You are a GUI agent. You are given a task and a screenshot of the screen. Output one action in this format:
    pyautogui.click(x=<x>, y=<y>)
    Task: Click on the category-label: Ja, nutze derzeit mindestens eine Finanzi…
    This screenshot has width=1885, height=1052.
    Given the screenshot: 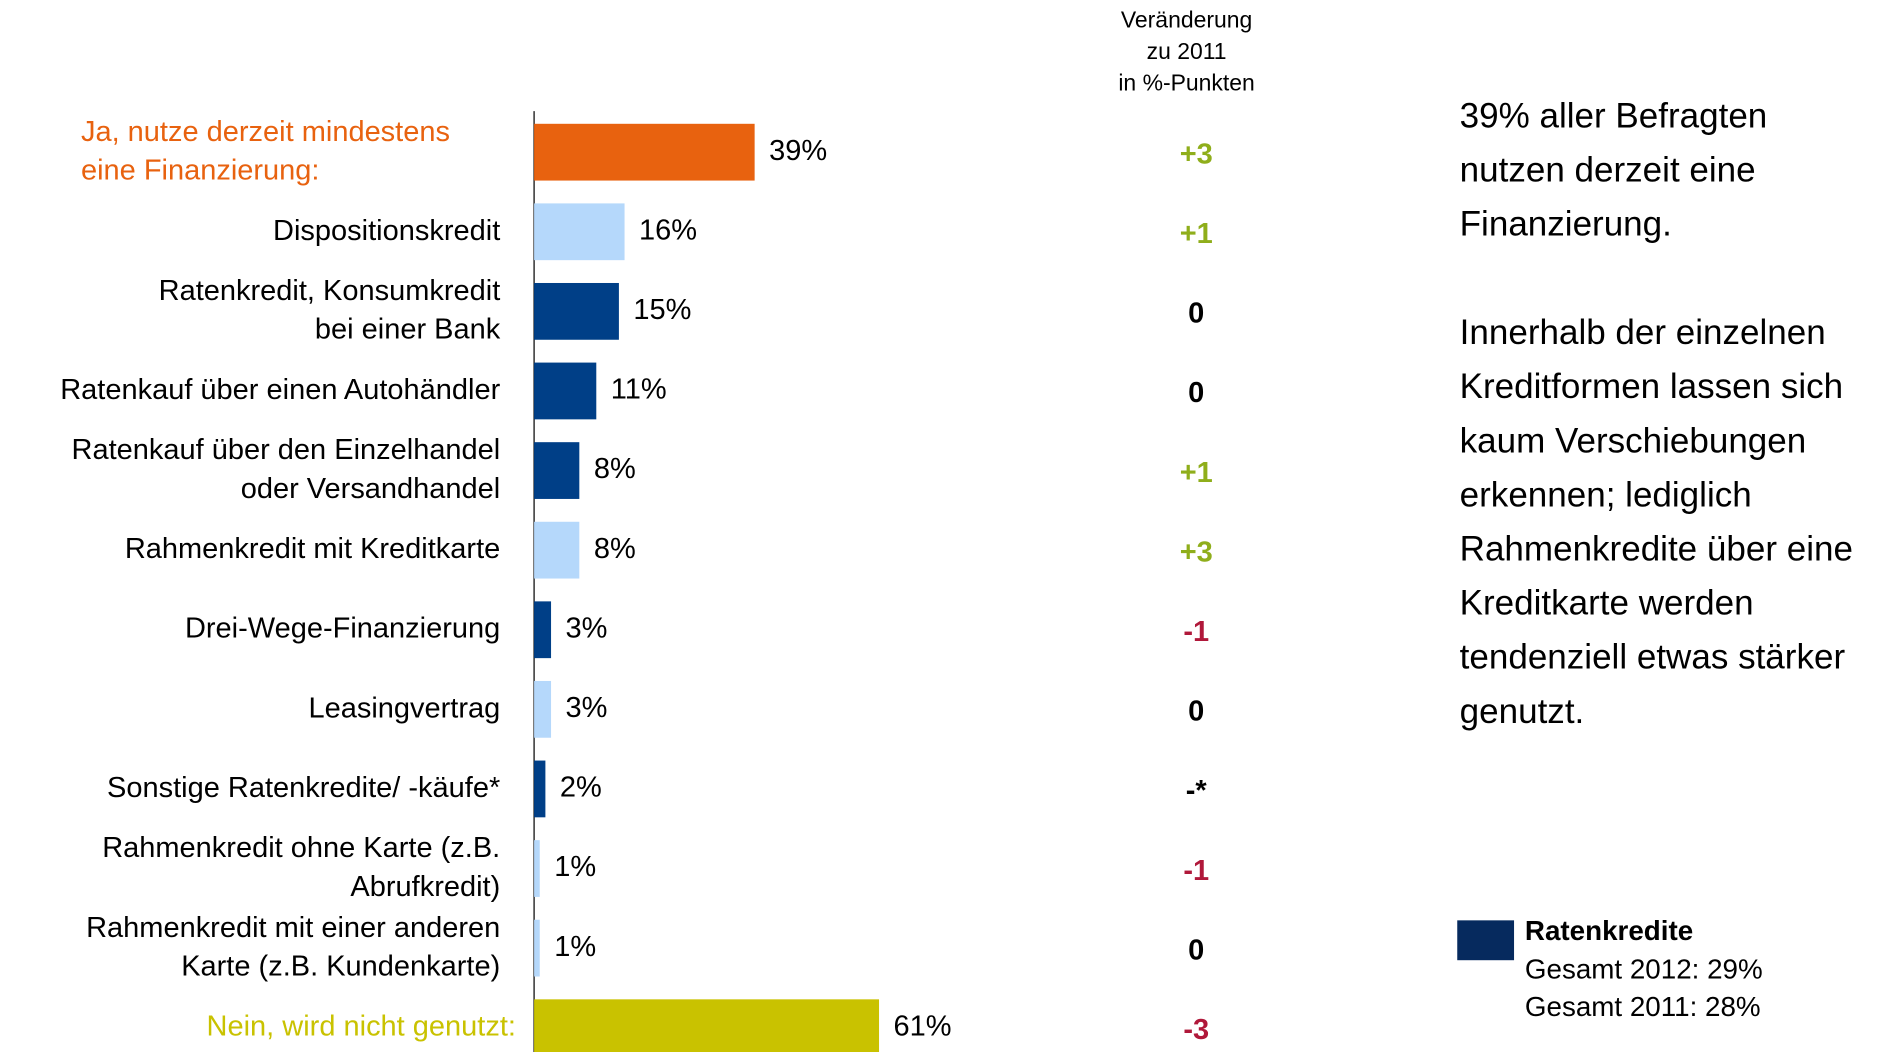 What is the action you would take?
    pyautogui.click(x=265, y=151)
    